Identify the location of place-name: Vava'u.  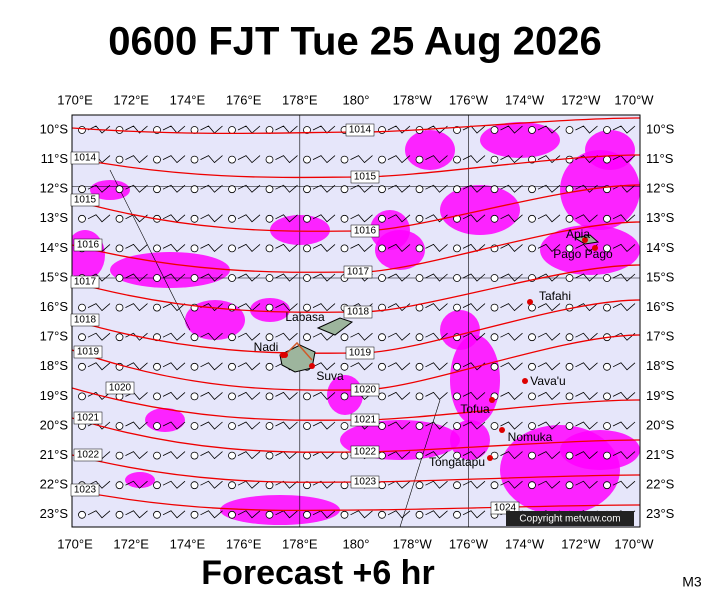
(547, 381).